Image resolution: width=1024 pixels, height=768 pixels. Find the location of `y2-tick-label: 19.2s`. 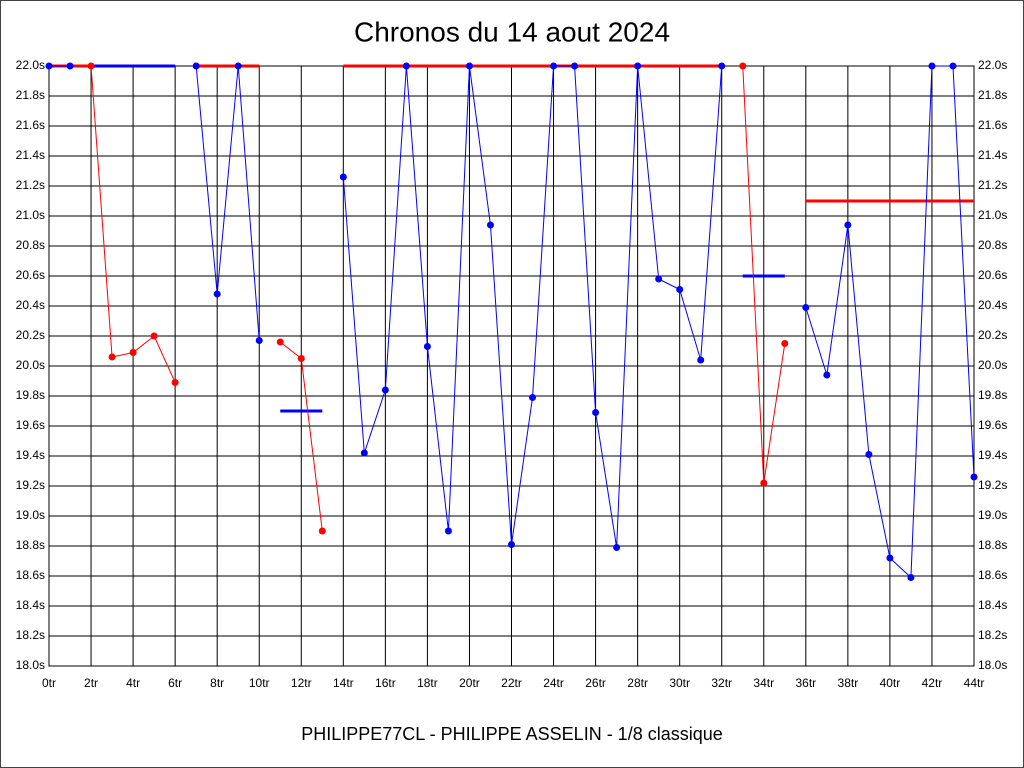

y2-tick-label: 19.2s is located at coordinates (992, 485).